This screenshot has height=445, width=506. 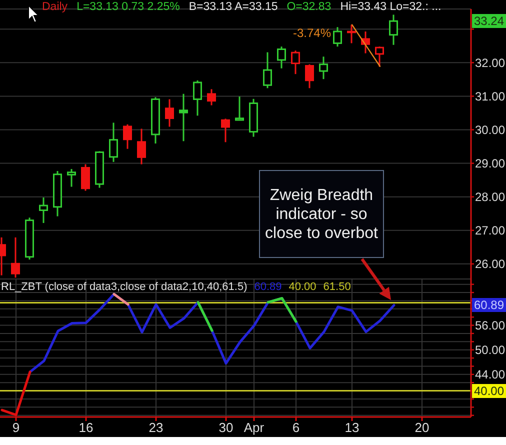 What do you see at coordinates (337, 287) in the screenshot?
I see `ref-line-label: 61.50` at bounding box center [337, 287].